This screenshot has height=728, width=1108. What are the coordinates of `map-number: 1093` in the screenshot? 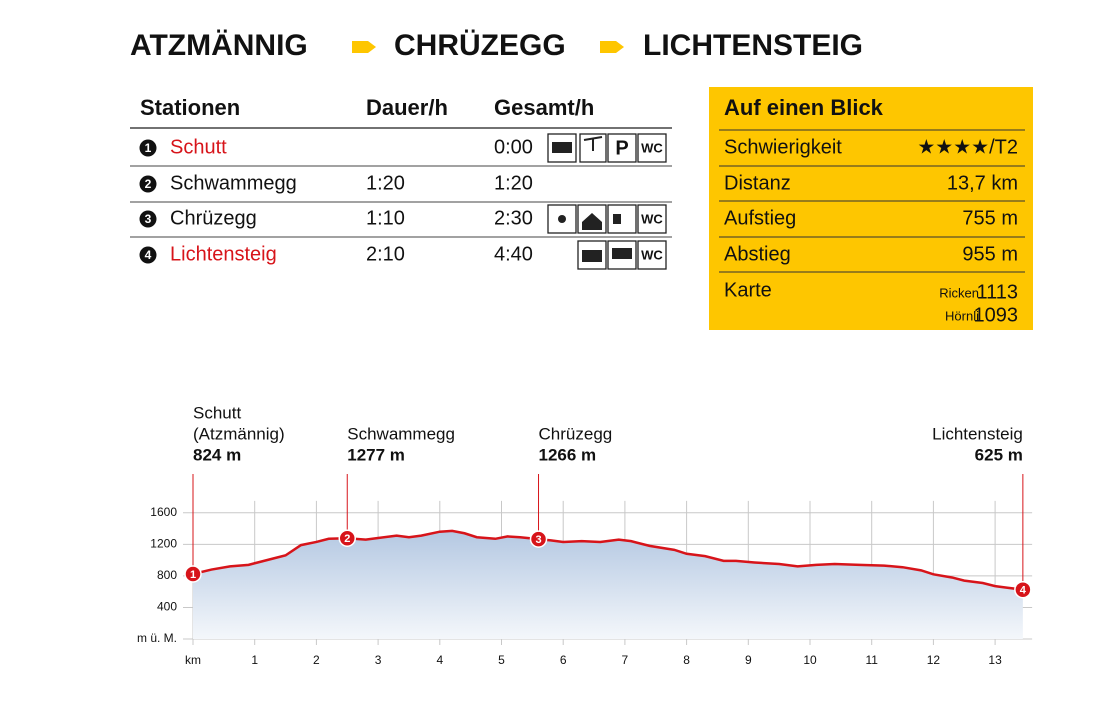 It's located at (996, 315).